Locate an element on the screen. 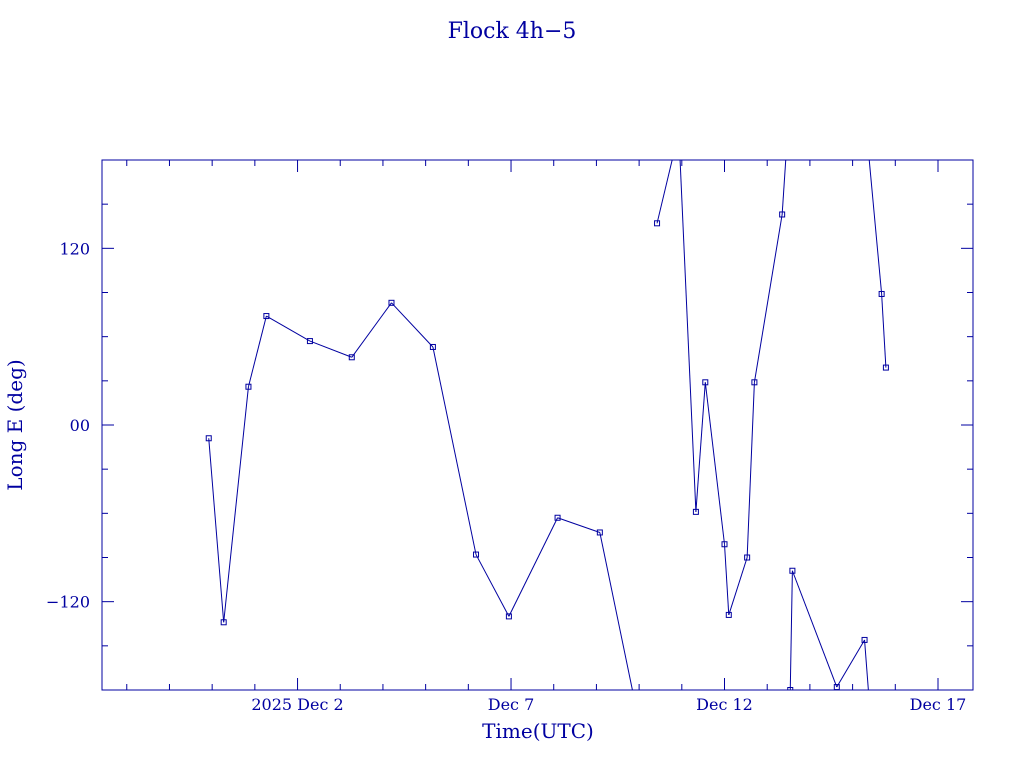 The height and width of the screenshot is (768, 1024). y-tick-label: 120 is located at coordinates (74, 248).